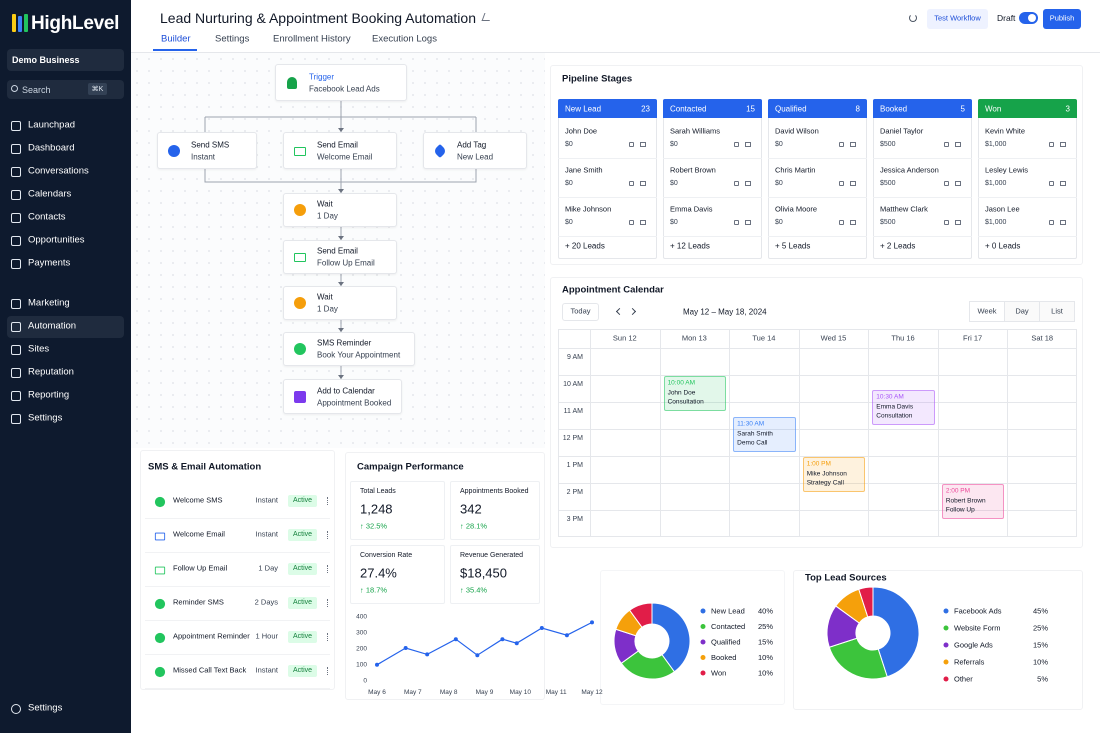 The width and height of the screenshot is (1100, 733). Describe the element at coordinates (817, 433) in the screenshot. I see `calendar-grid` at that location.